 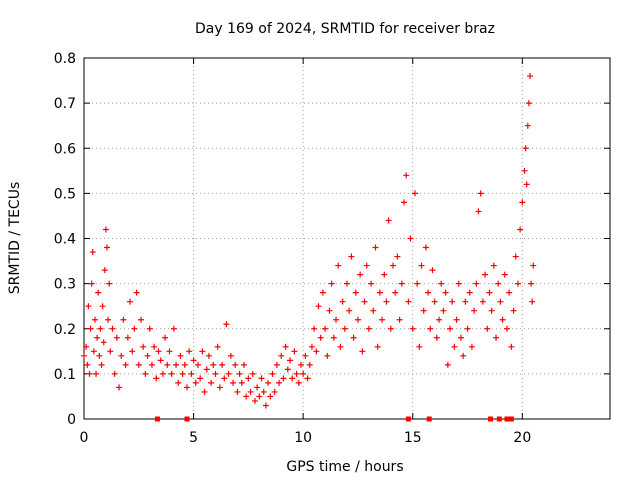 What do you see at coordinates (522, 438) in the screenshot?
I see `x-tick-label: 20` at bounding box center [522, 438].